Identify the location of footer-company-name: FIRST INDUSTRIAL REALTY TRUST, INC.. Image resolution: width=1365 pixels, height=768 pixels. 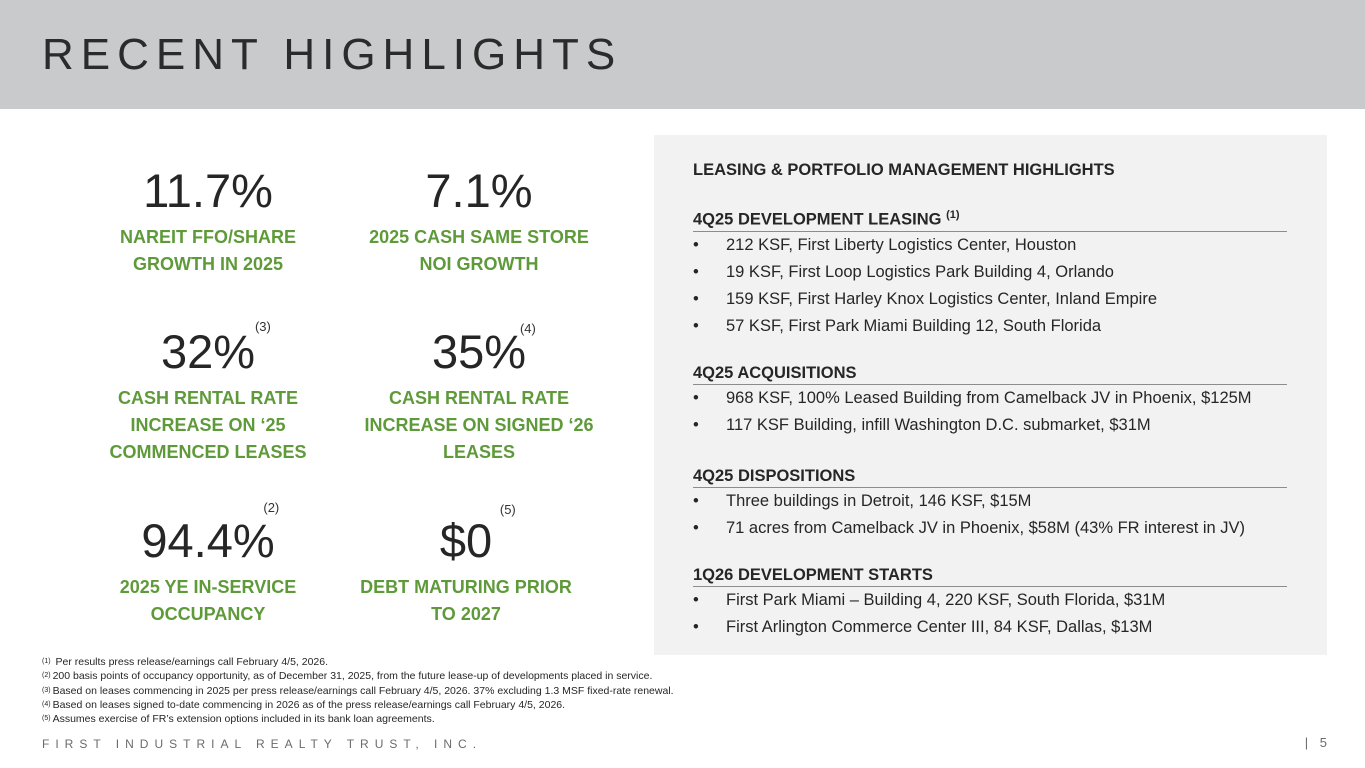
(262, 744).